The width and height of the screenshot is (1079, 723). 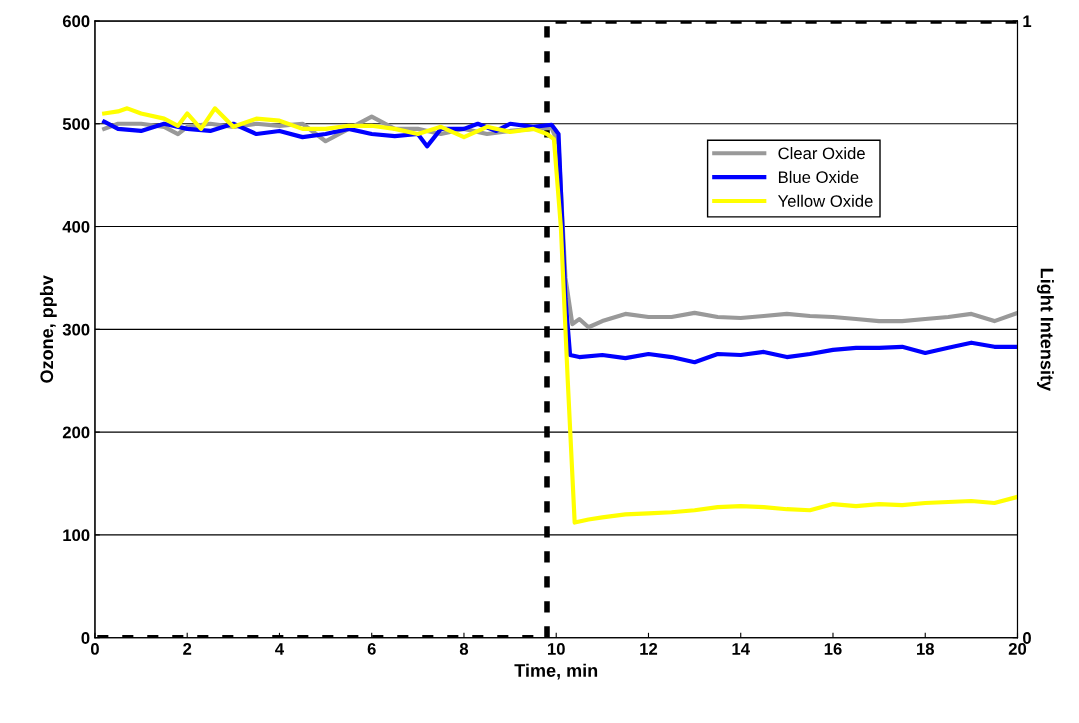 I want to click on y-tick-label: 600, so click(x=76, y=21).